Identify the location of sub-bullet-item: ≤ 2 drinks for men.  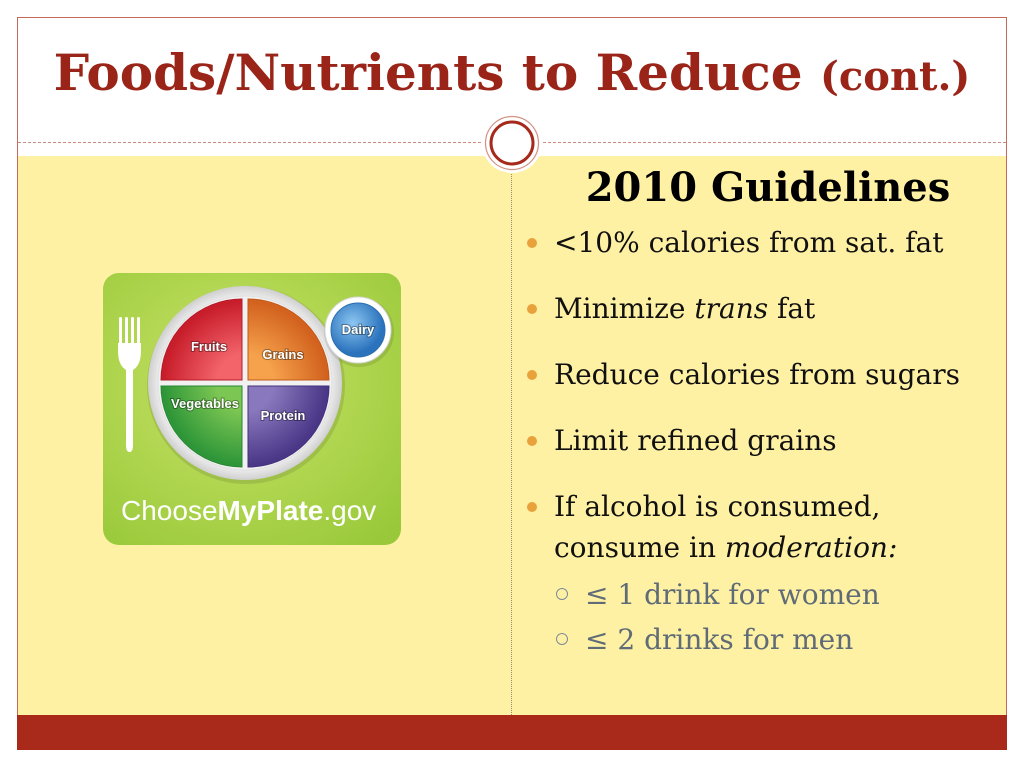
(777, 639).